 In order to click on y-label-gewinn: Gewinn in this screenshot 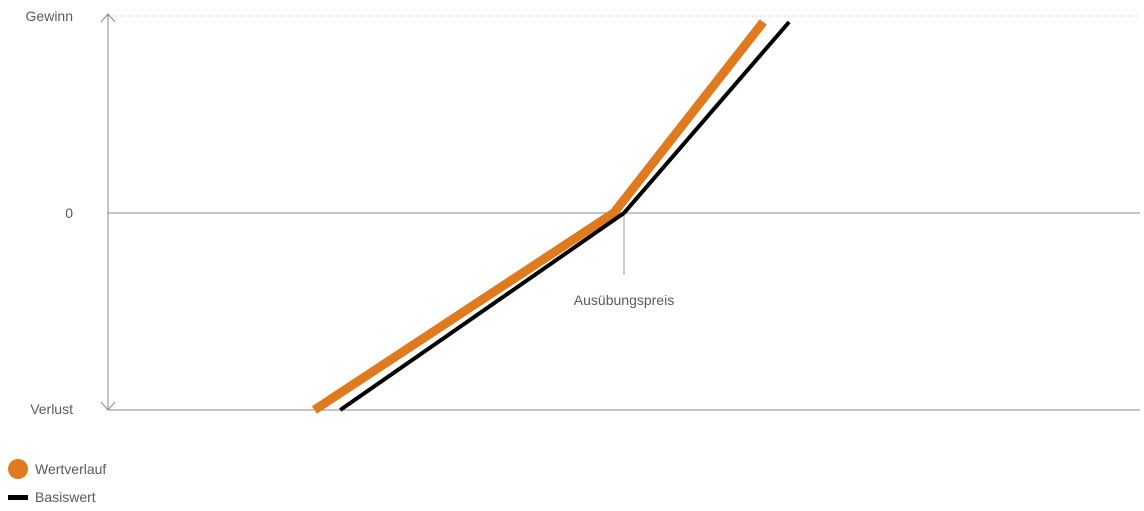, I will do `click(49, 16)`.